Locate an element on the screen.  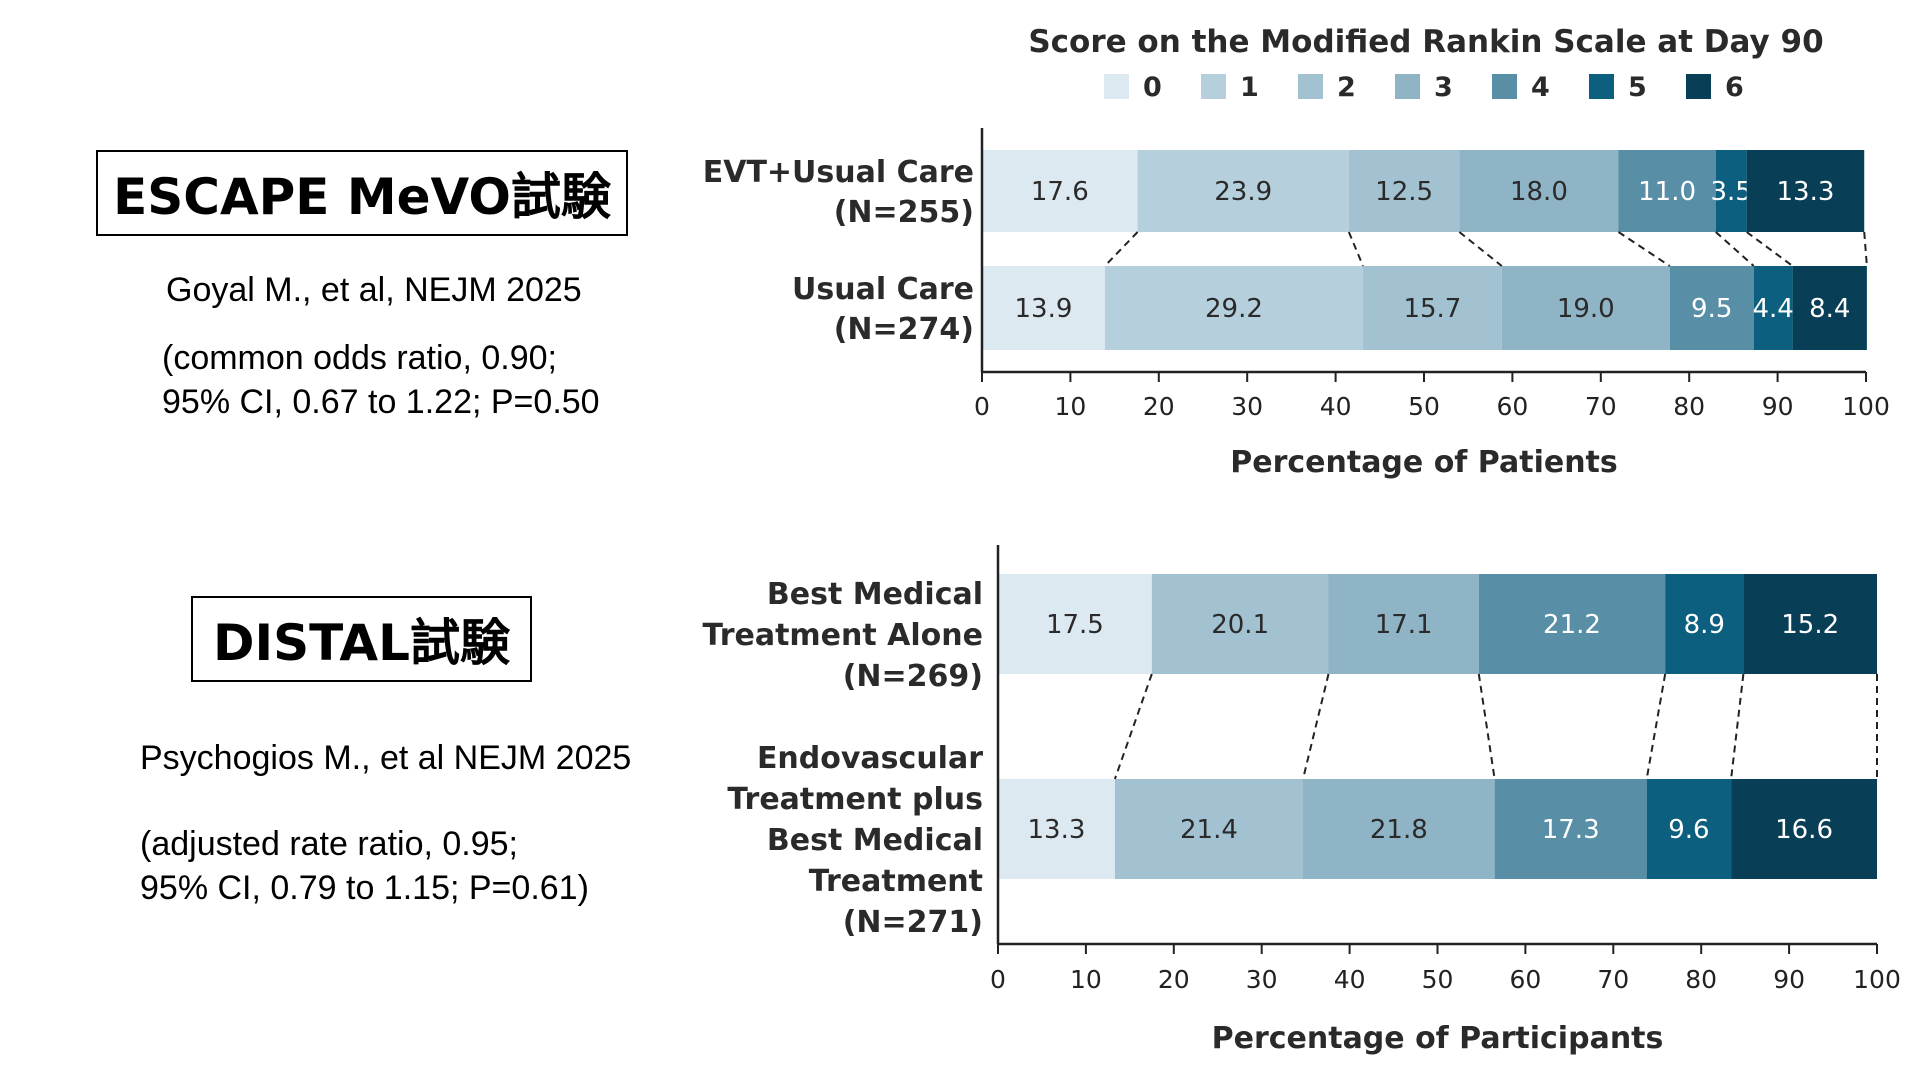
chart2-row2-label-line: (N=271) is located at coordinates (913, 922).